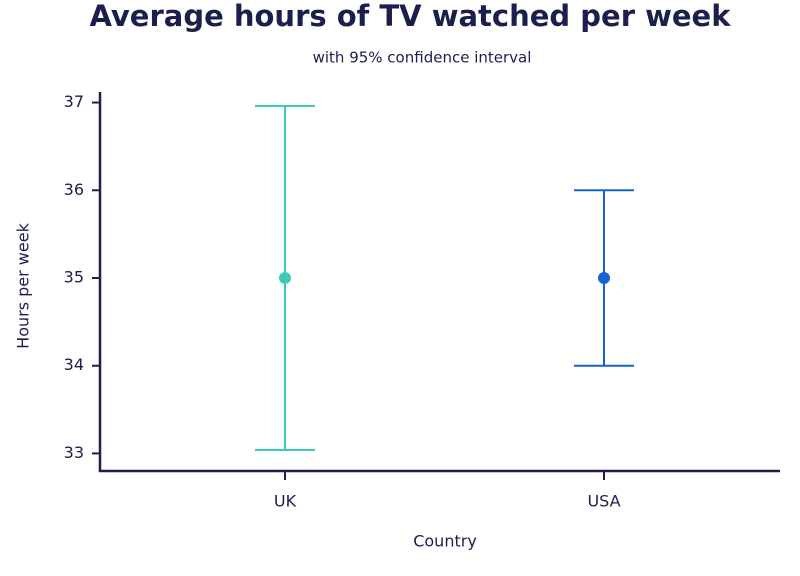 The image size is (800, 576). What do you see at coordinates (74, 452) in the screenshot?
I see `y-tick-label: 33` at bounding box center [74, 452].